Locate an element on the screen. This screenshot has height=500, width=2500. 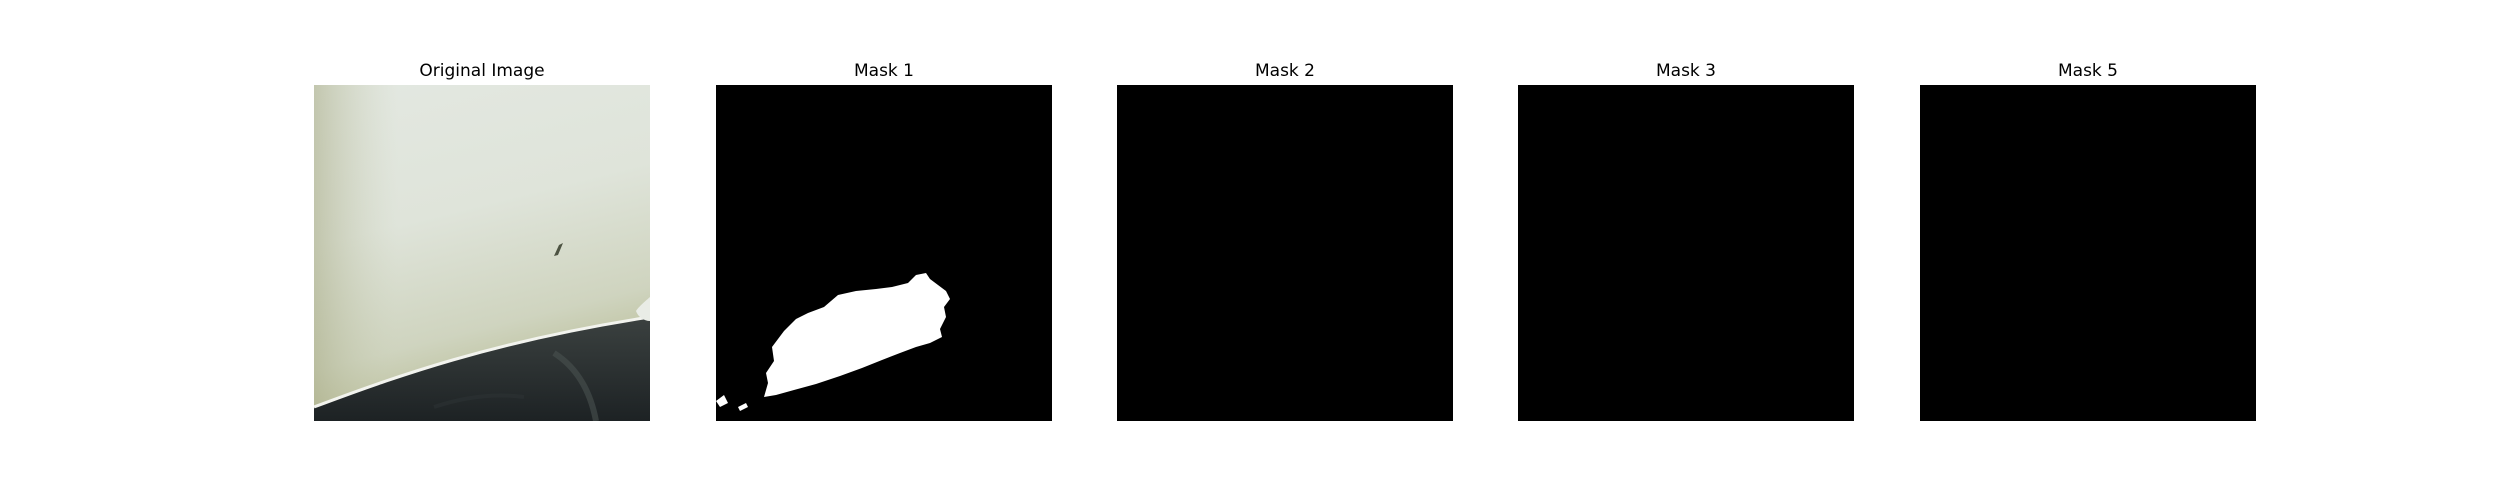
surface-edge is located at coordinates (482, 362).